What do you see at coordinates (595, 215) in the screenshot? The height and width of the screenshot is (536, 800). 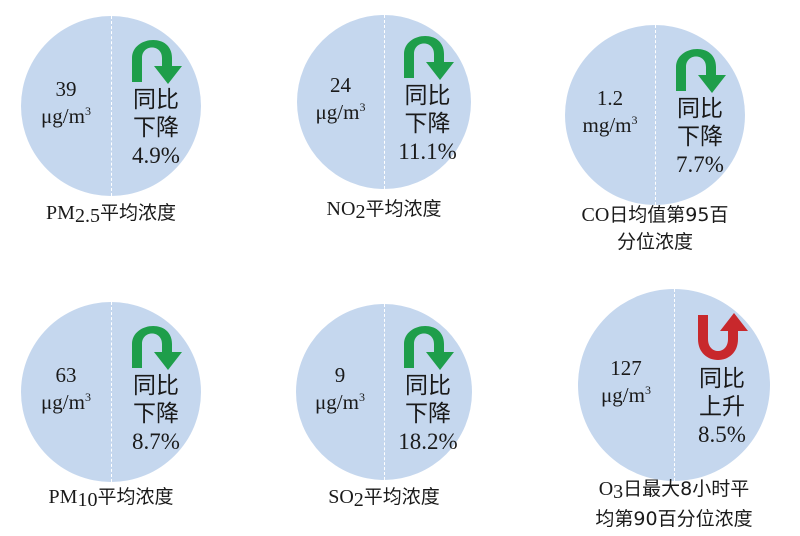 I see `label-prefix: CO` at bounding box center [595, 215].